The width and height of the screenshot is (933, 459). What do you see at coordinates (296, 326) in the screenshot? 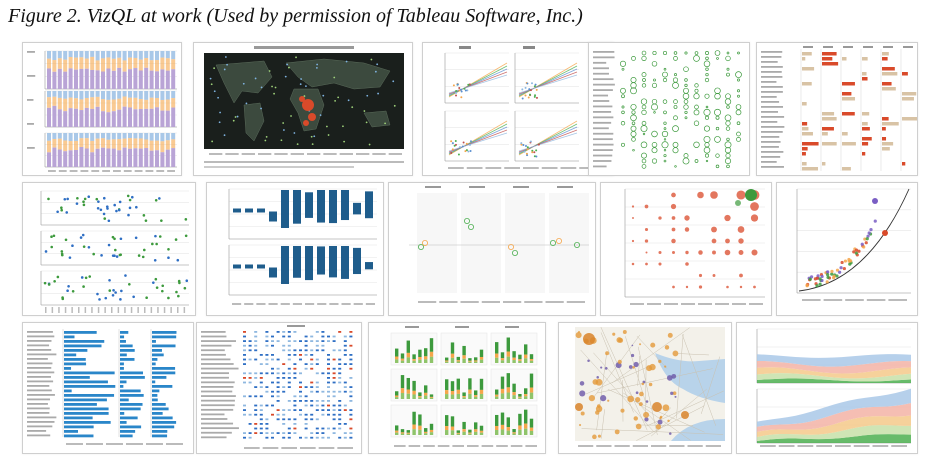
I see `column-header` at bounding box center [296, 326].